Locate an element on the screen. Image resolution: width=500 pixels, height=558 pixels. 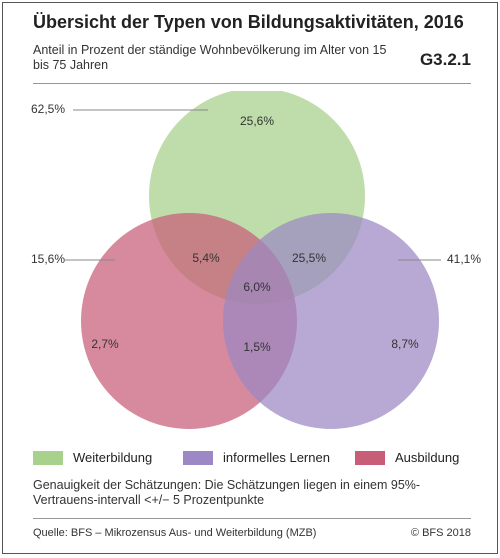
legend-label-weiterbildung: Weiterbildung is located at coordinates (113, 457).